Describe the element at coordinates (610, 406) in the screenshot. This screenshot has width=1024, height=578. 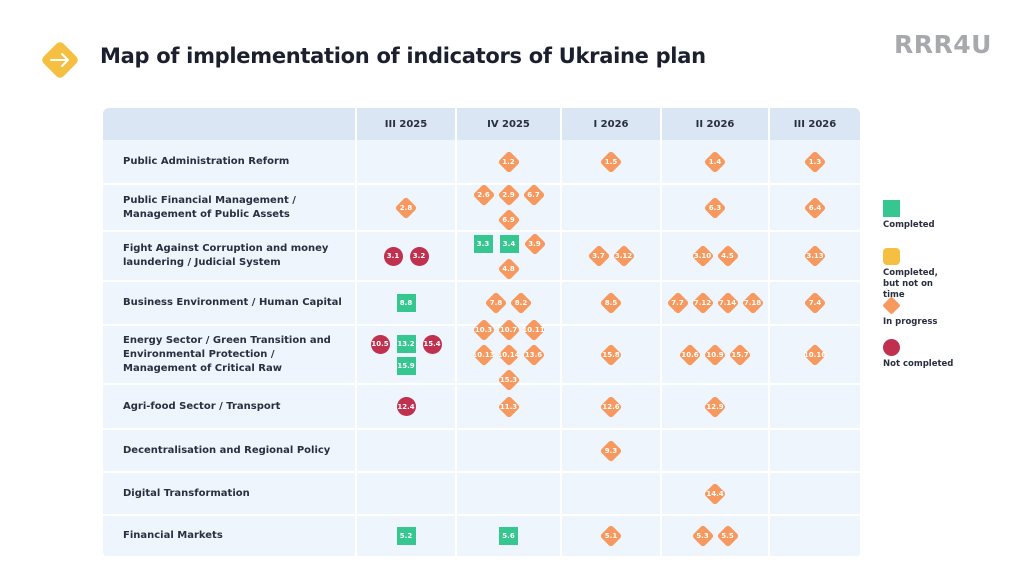
I see `table-cell: 12.6` at that location.